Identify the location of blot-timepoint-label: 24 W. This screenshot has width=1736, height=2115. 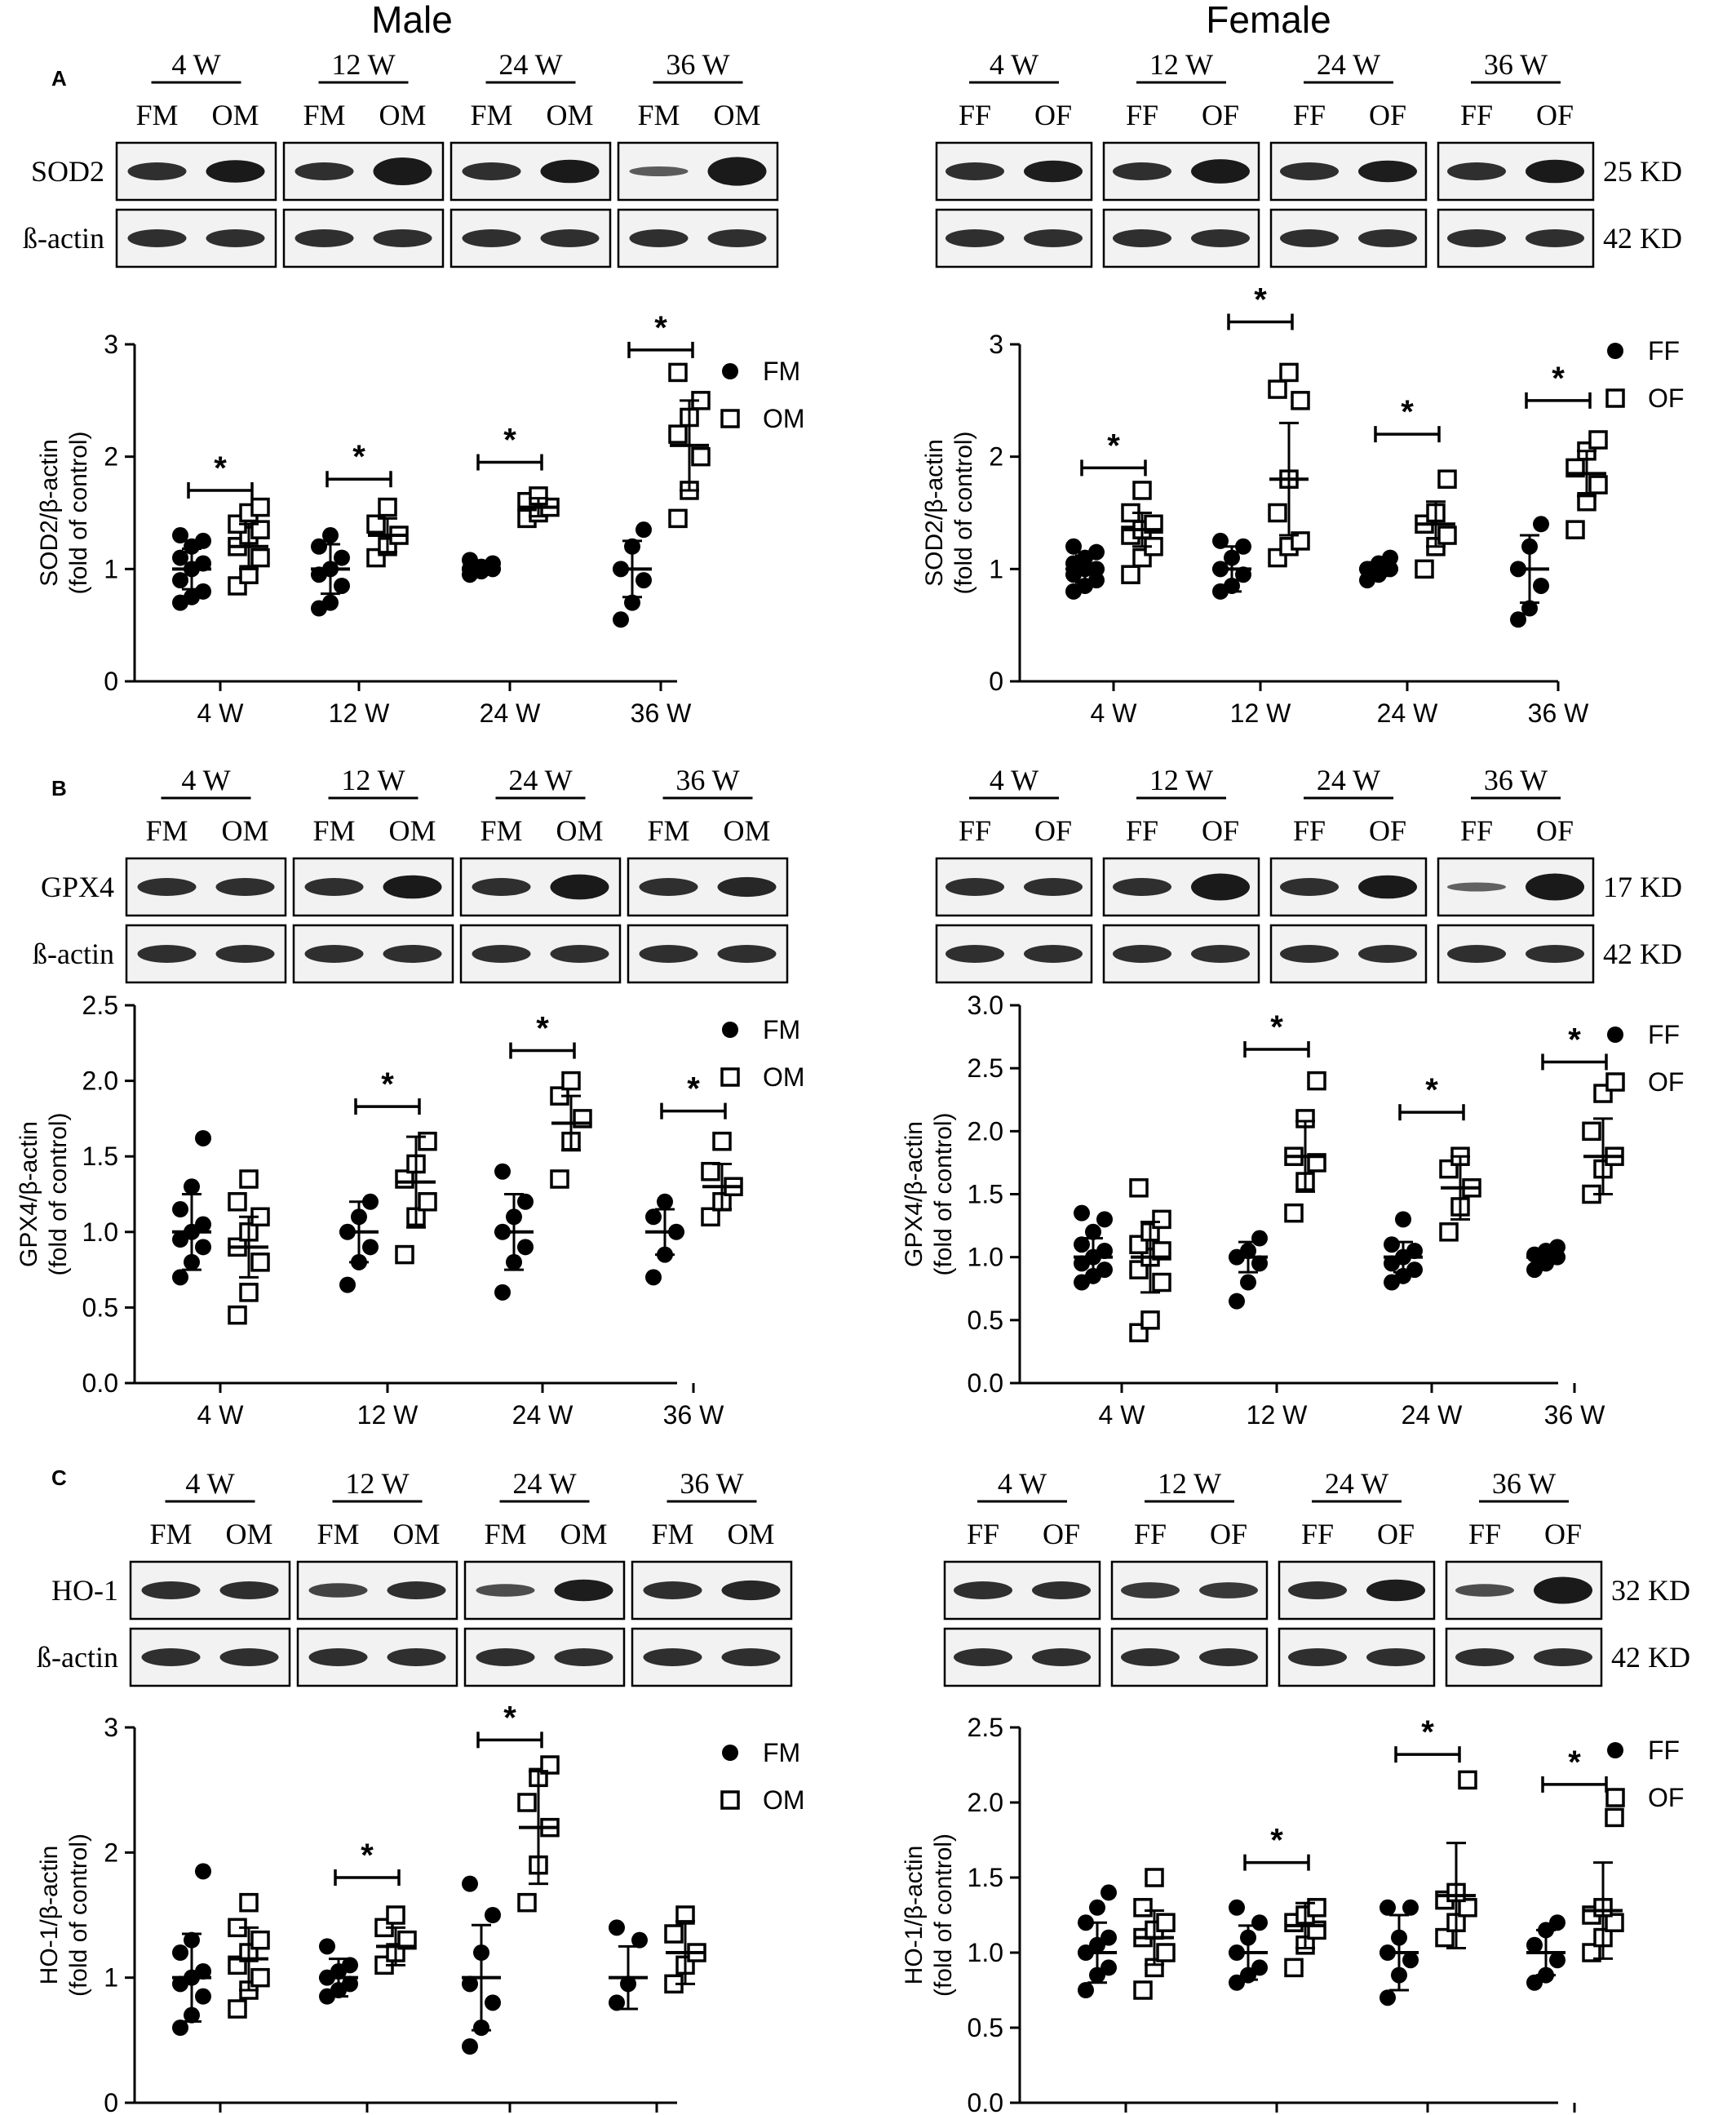
(544, 1483).